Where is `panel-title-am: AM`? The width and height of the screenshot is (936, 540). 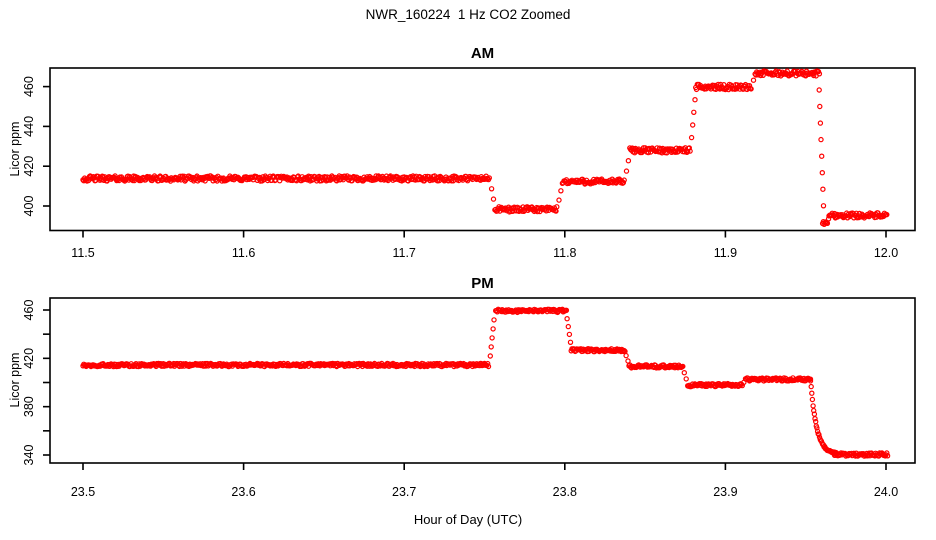
panel-title-am: AM is located at coordinates (482, 53).